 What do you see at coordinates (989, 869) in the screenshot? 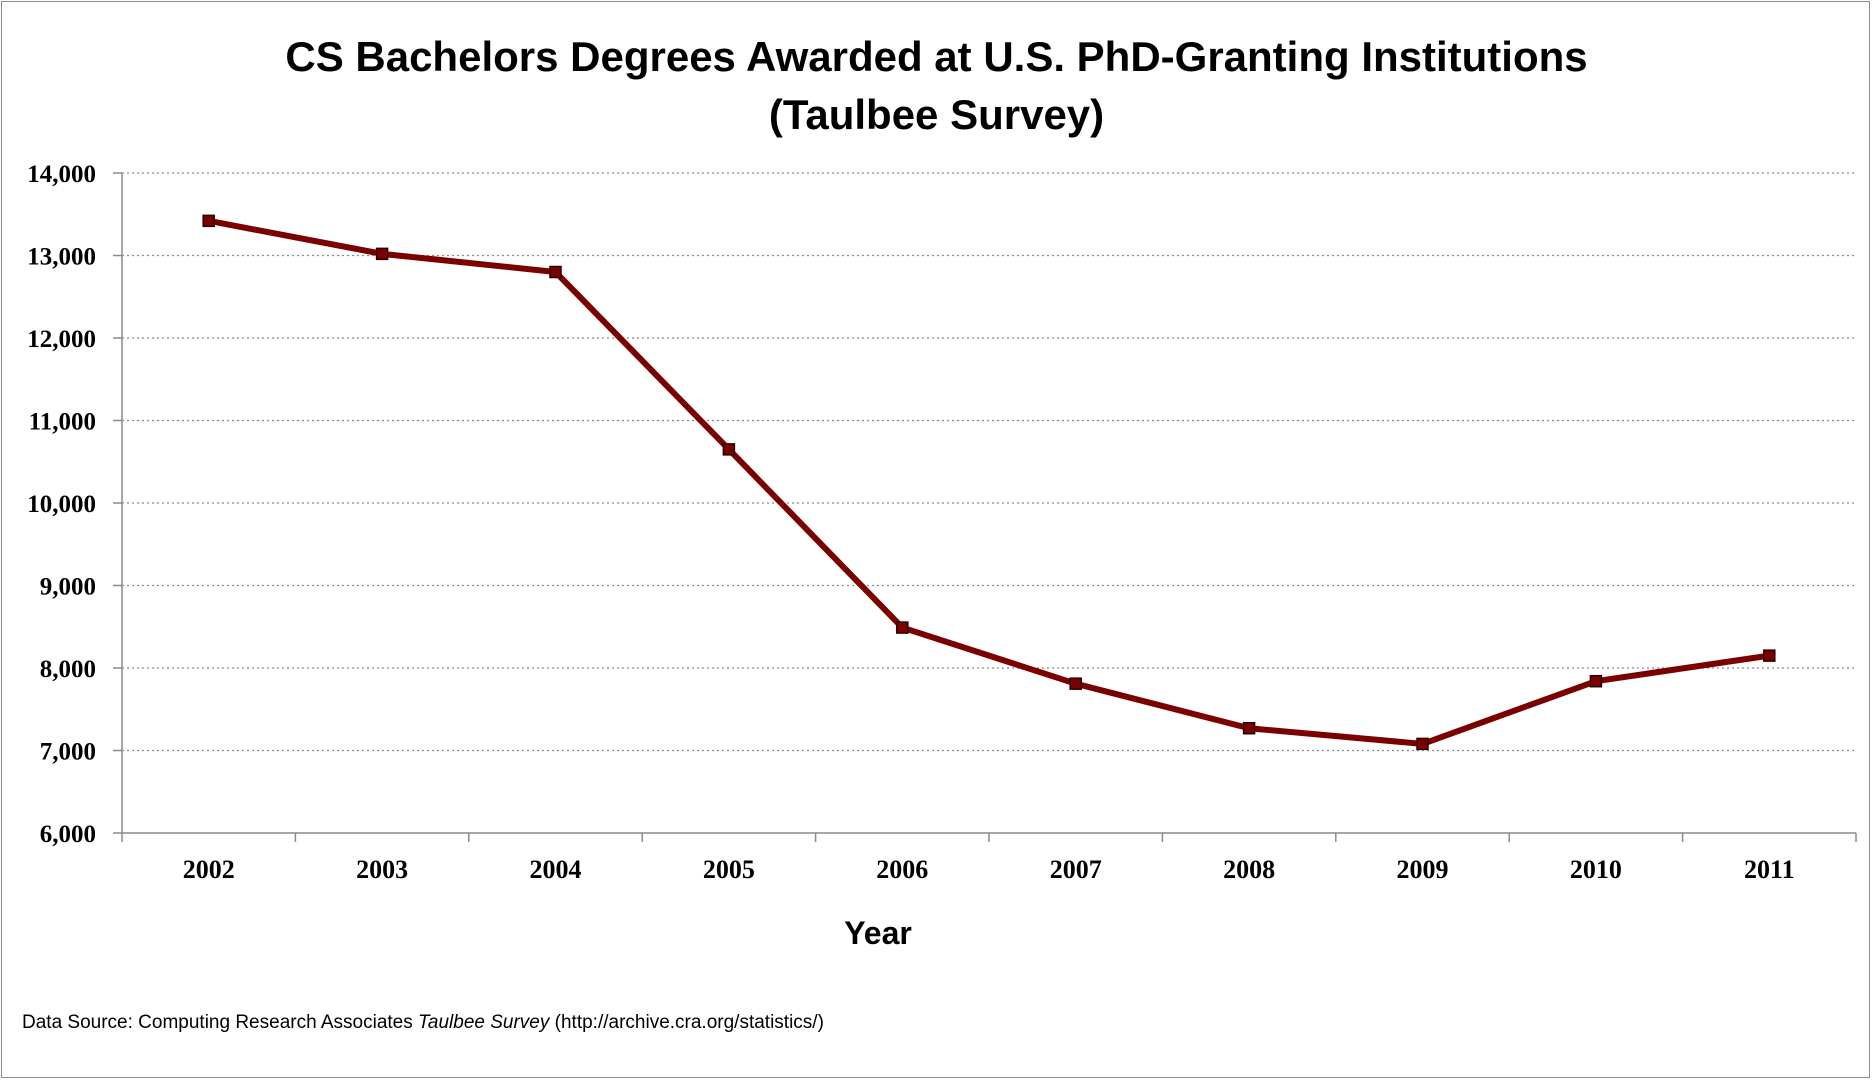
I see `x-tick-labels: 2002 2003 2004 2005 2006 2007 2008 2009 2010 2011` at bounding box center [989, 869].